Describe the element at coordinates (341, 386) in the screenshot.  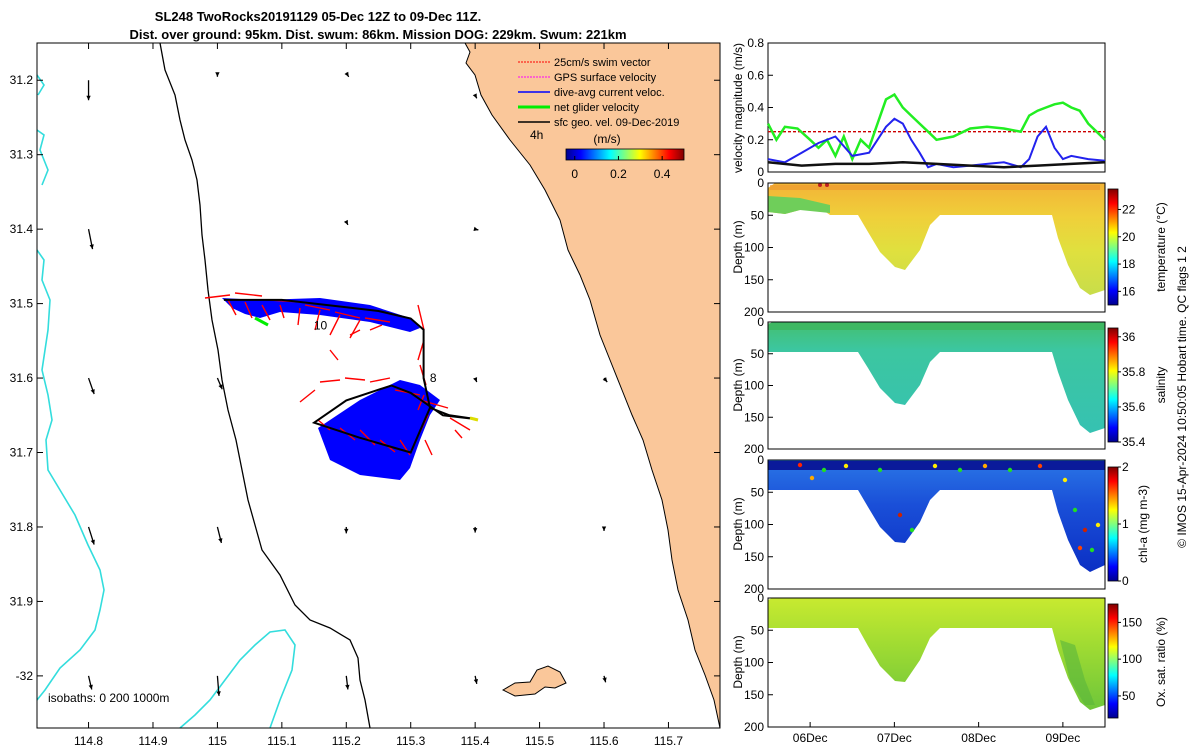
I see `track-group` at that location.